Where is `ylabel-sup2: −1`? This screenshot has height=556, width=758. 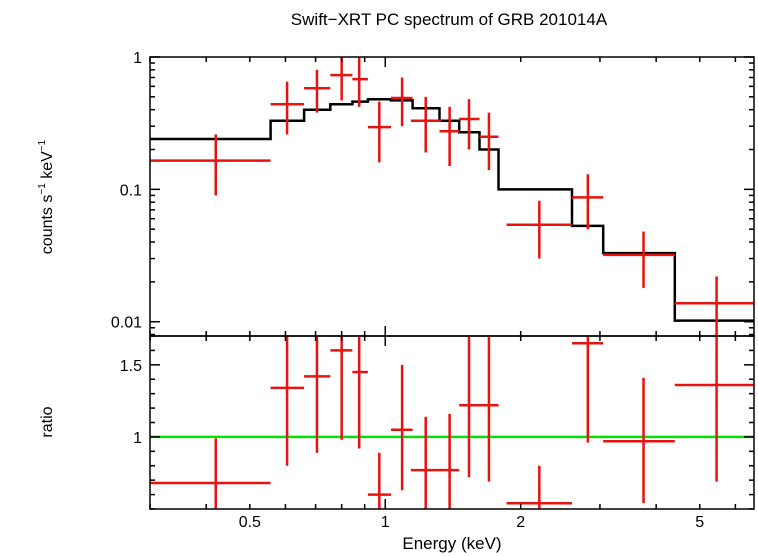 ylabel-sup2: −1 is located at coordinates (42, 145).